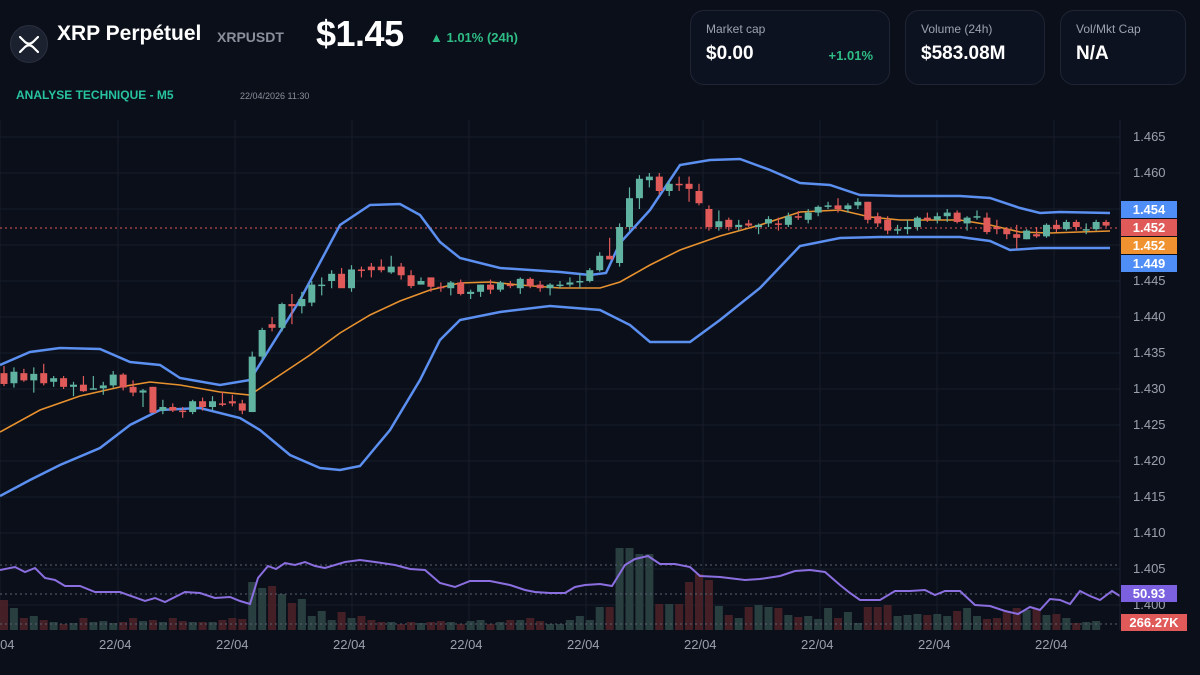 The image size is (1200, 675). What do you see at coordinates (1149, 280) in the screenshot?
I see `price-axis-tick: 1.445` at bounding box center [1149, 280].